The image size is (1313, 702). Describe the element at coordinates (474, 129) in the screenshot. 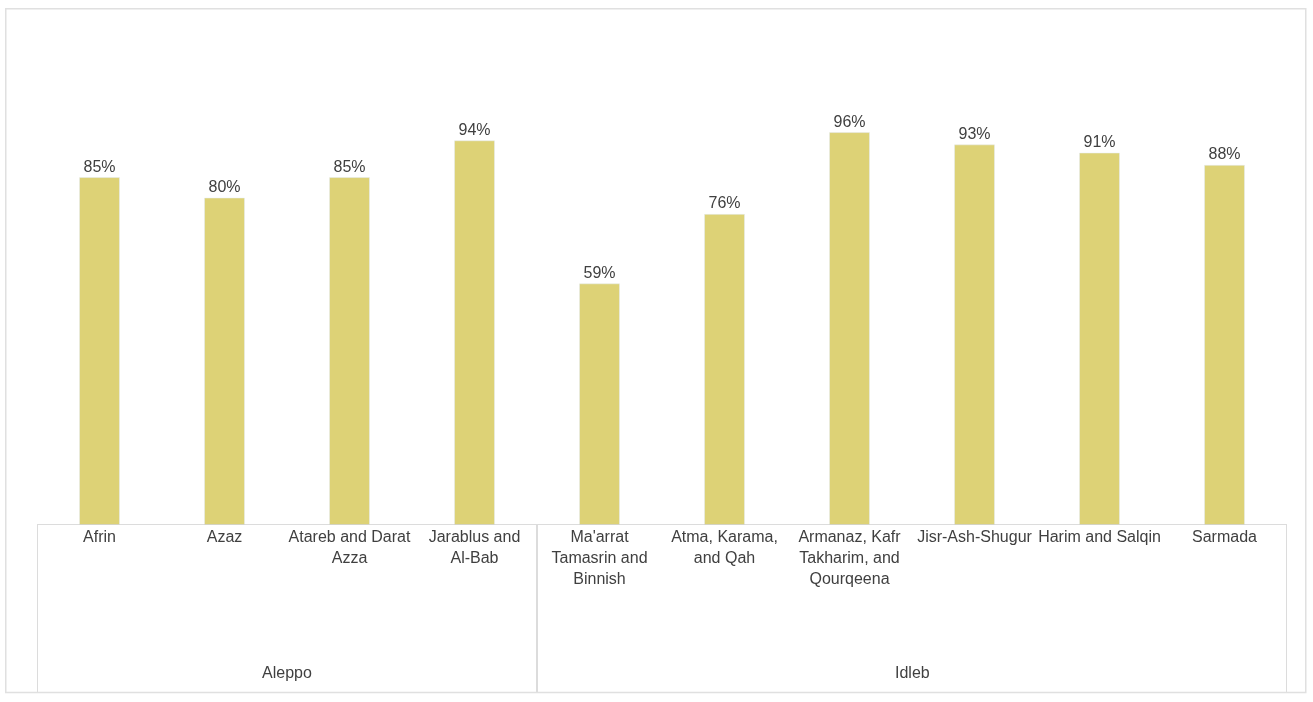

I see `data-label: 94%` at that location.